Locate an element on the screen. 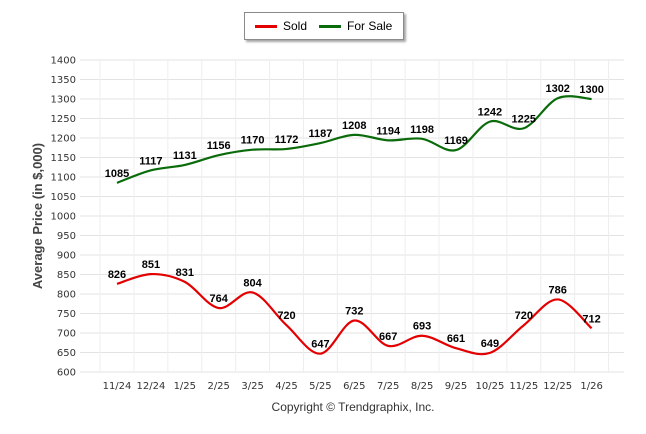 The image size is (646, 434). y-tick-label: 700 is located at coordinates (66, 334).